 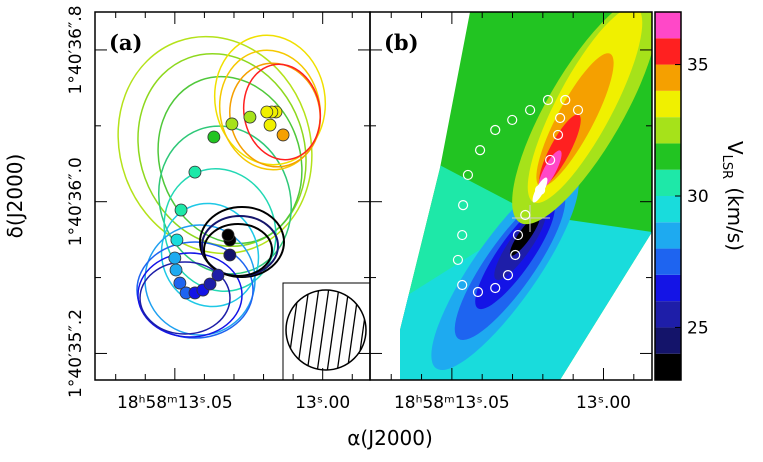 I want to click on colorbar-tick-label: 25, so click(x=698, y=328).